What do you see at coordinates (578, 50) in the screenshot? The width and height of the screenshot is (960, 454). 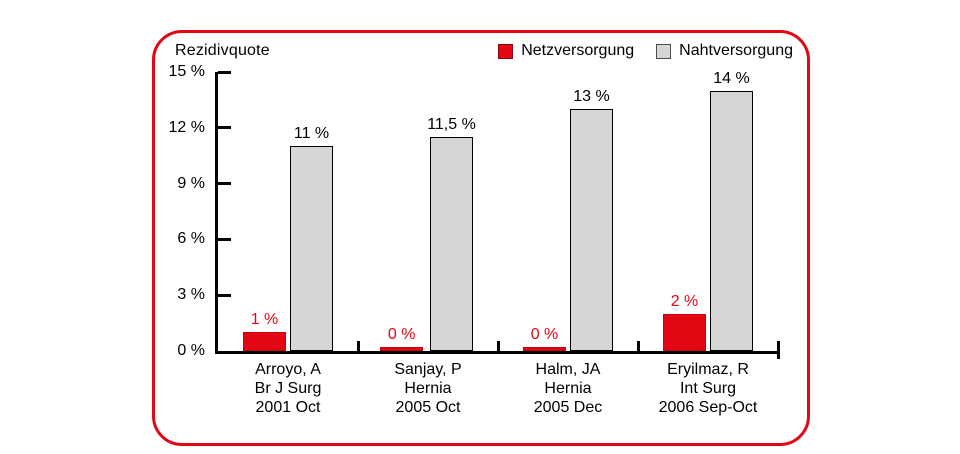 I see `legend-label-netzversorgung: Netzversorgung` at bounding box center [578, 50].